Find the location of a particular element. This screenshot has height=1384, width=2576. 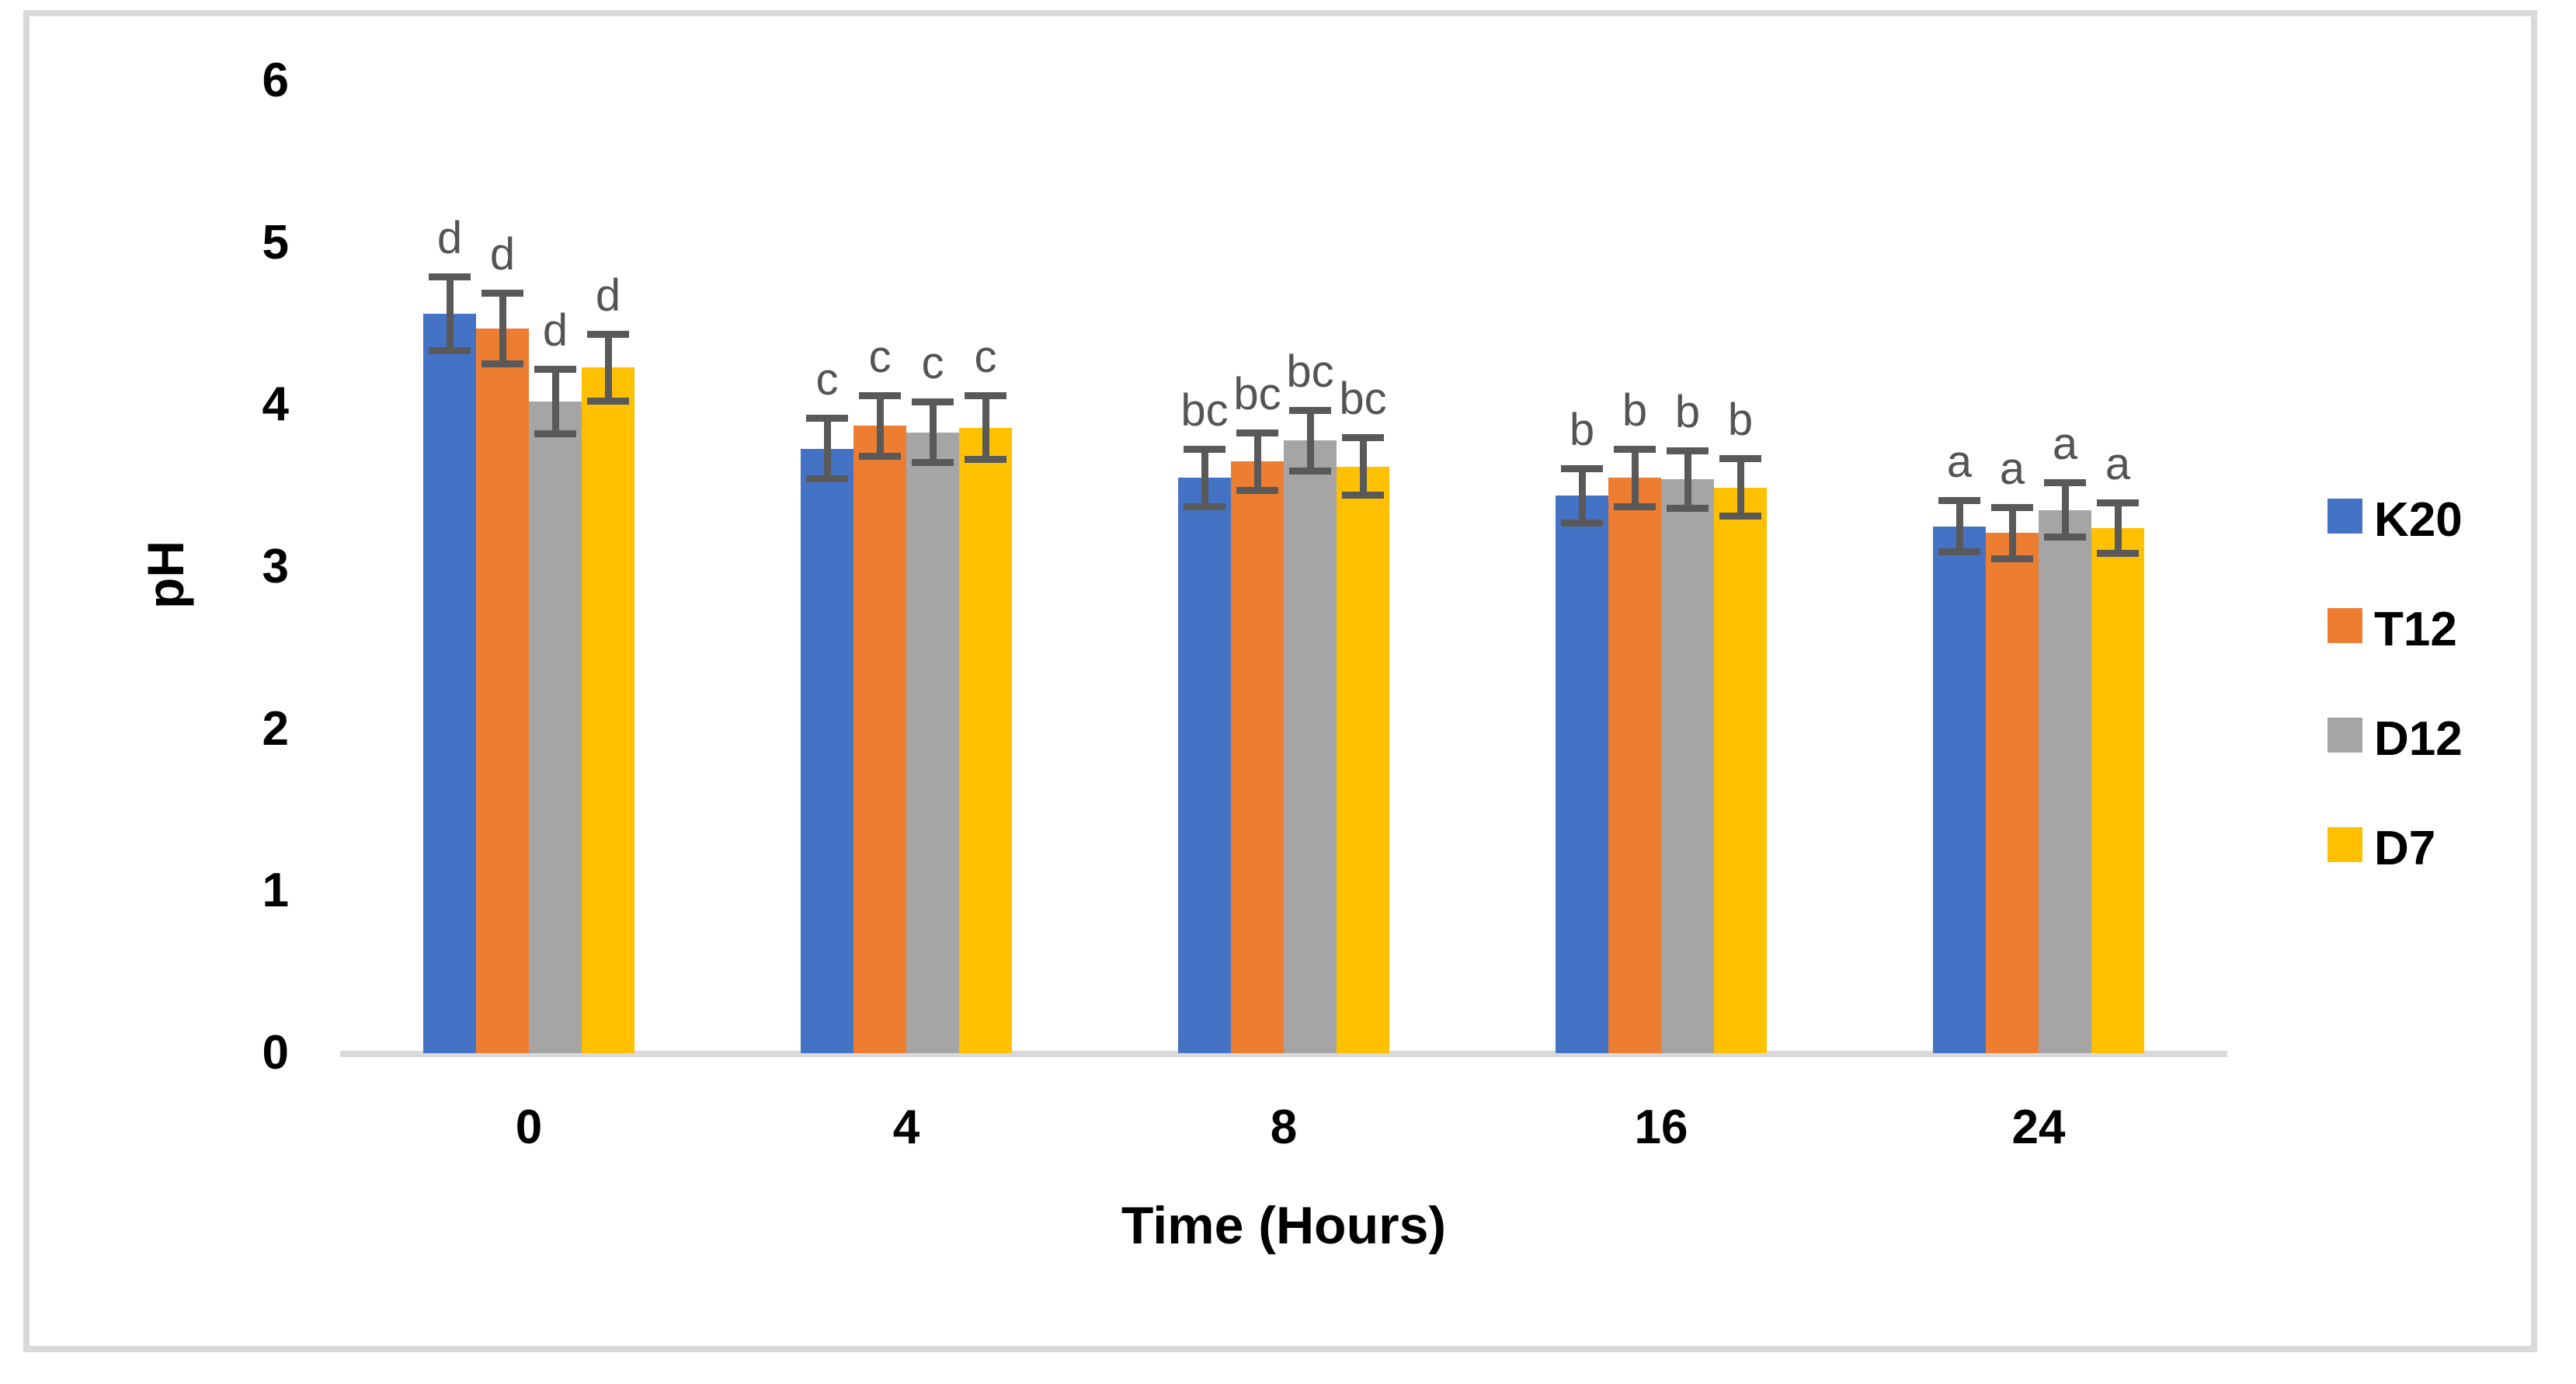

significance-letter-T12-16: b is located at coordinates (1635, 410).